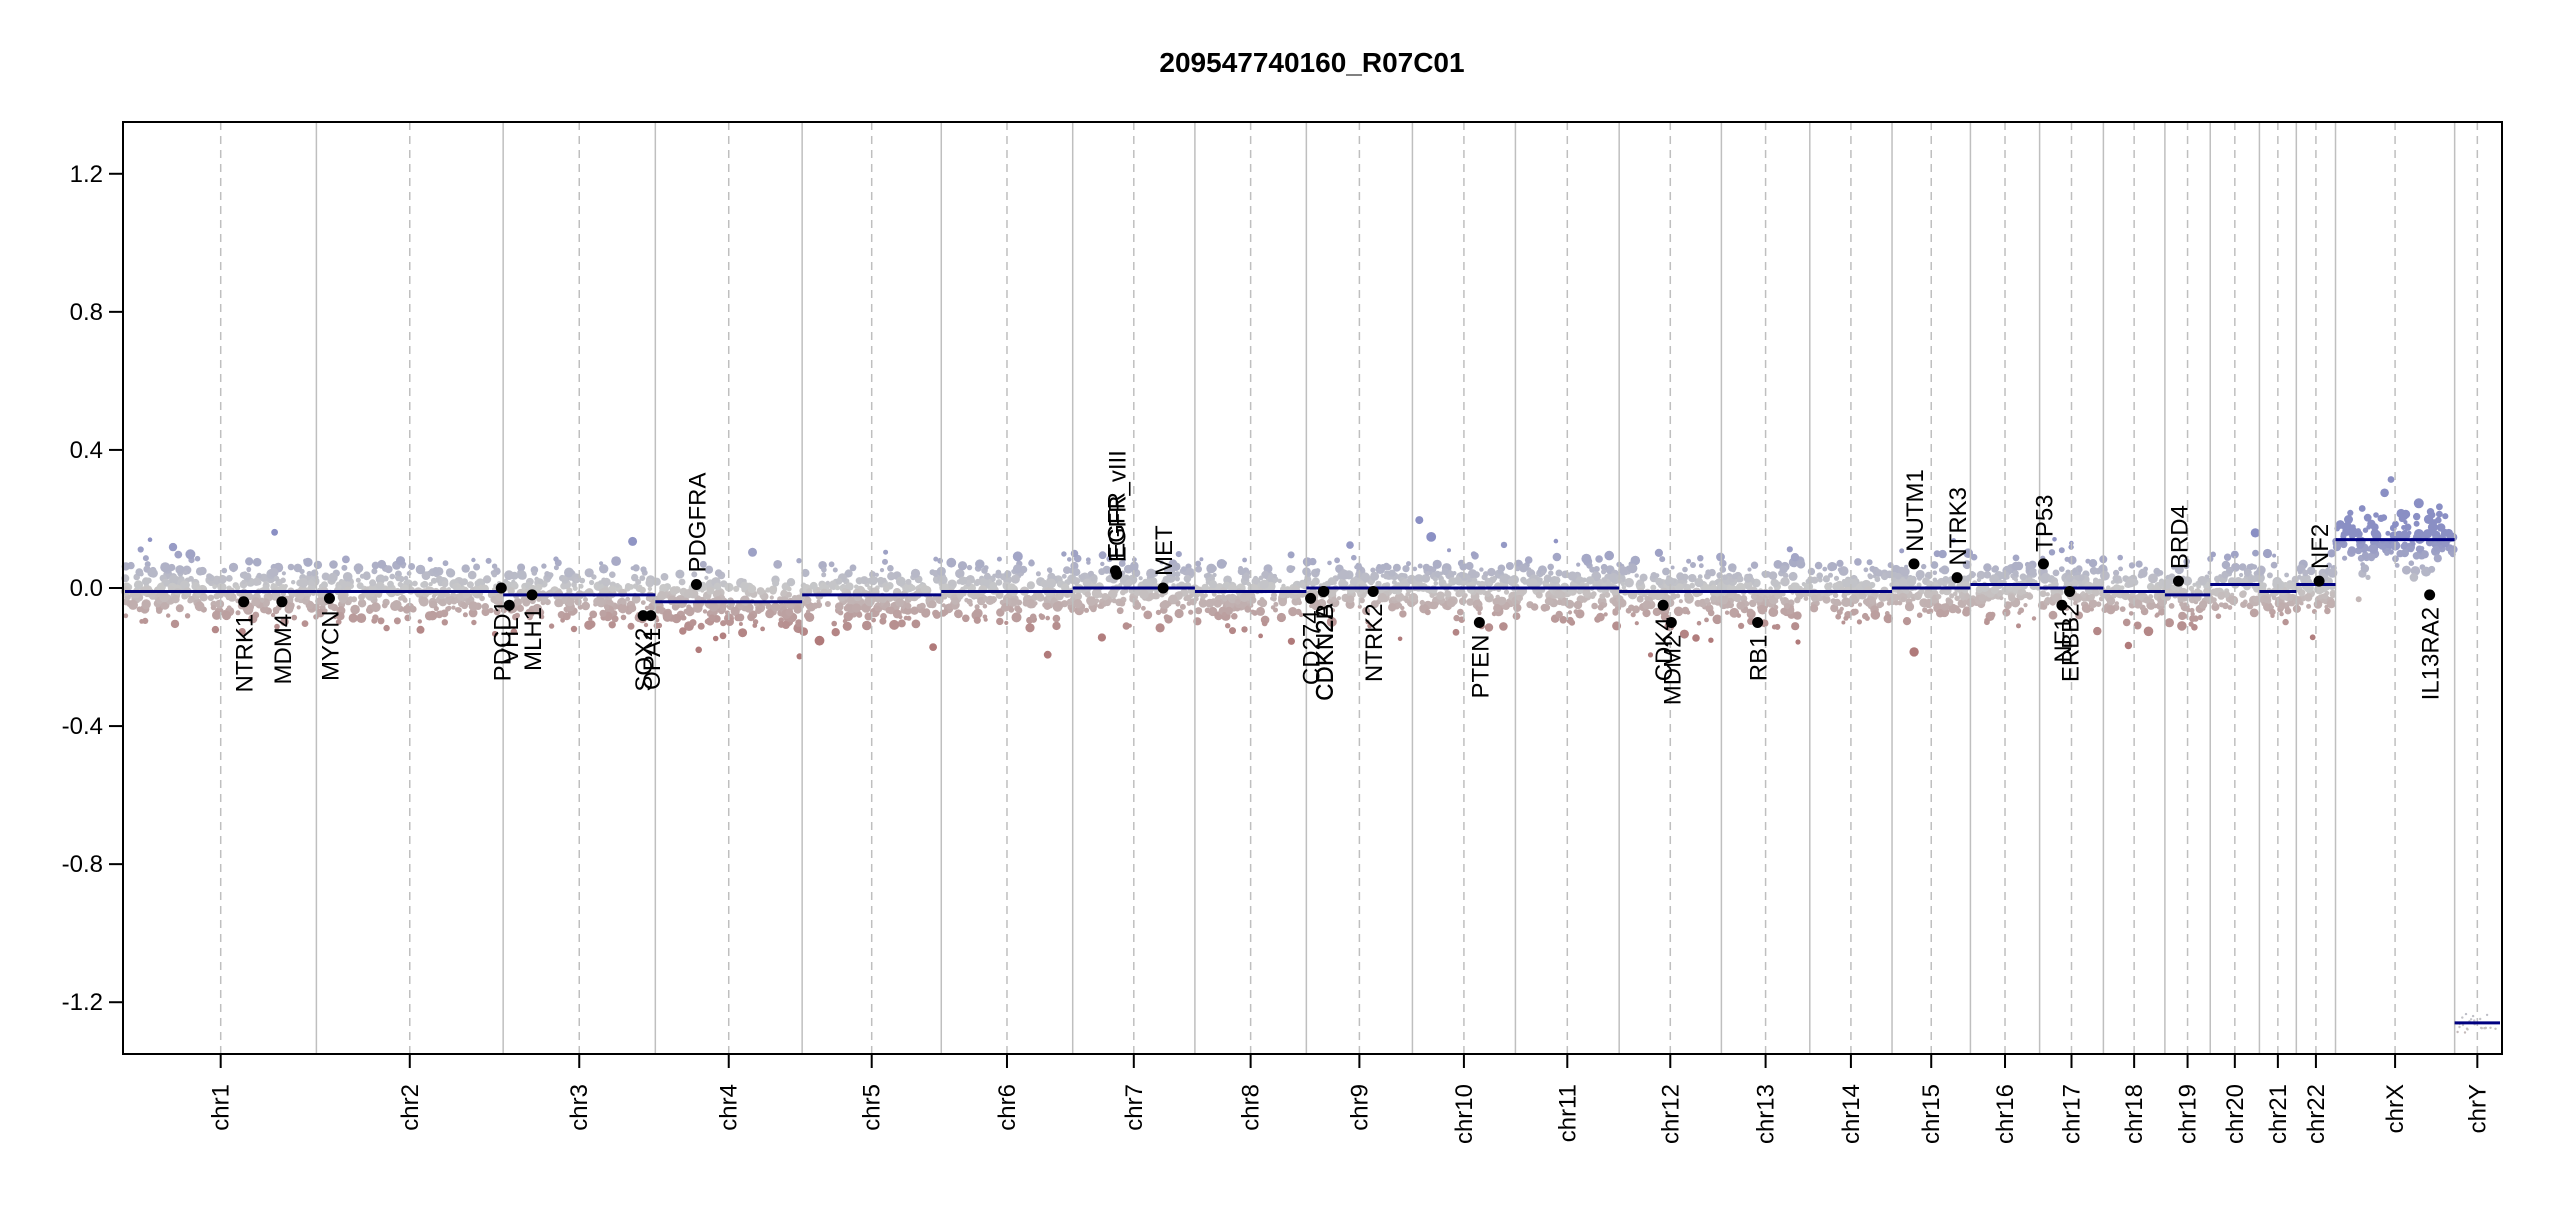  I want to click on gene-label: VHL, so click(510, 640).